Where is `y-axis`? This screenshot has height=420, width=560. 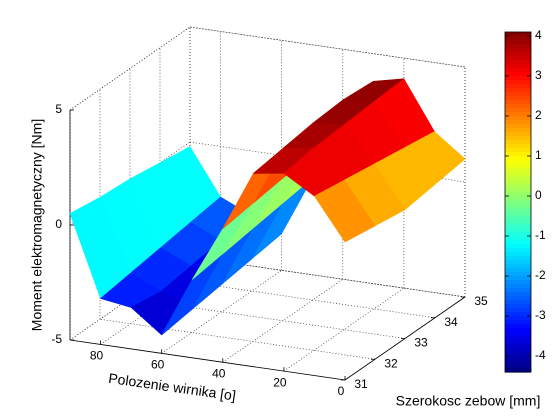 y-axis is located at coordinates (405, 338).